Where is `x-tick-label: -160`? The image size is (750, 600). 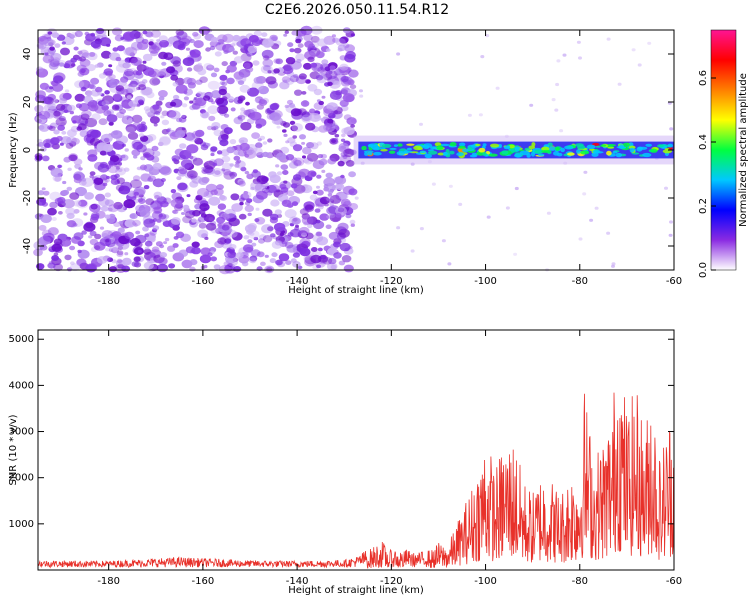 x-tick-label: -160 is located at coordinates (203, 281).